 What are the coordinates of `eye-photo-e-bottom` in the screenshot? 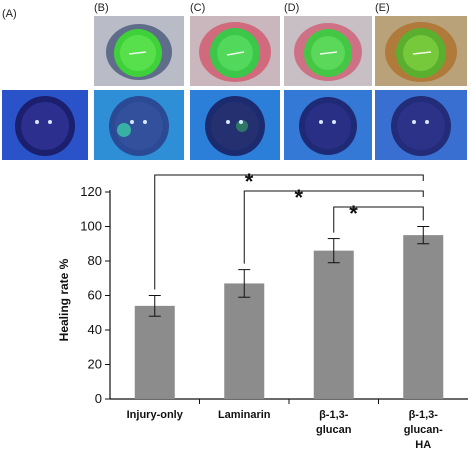 It's located at (421, 125).